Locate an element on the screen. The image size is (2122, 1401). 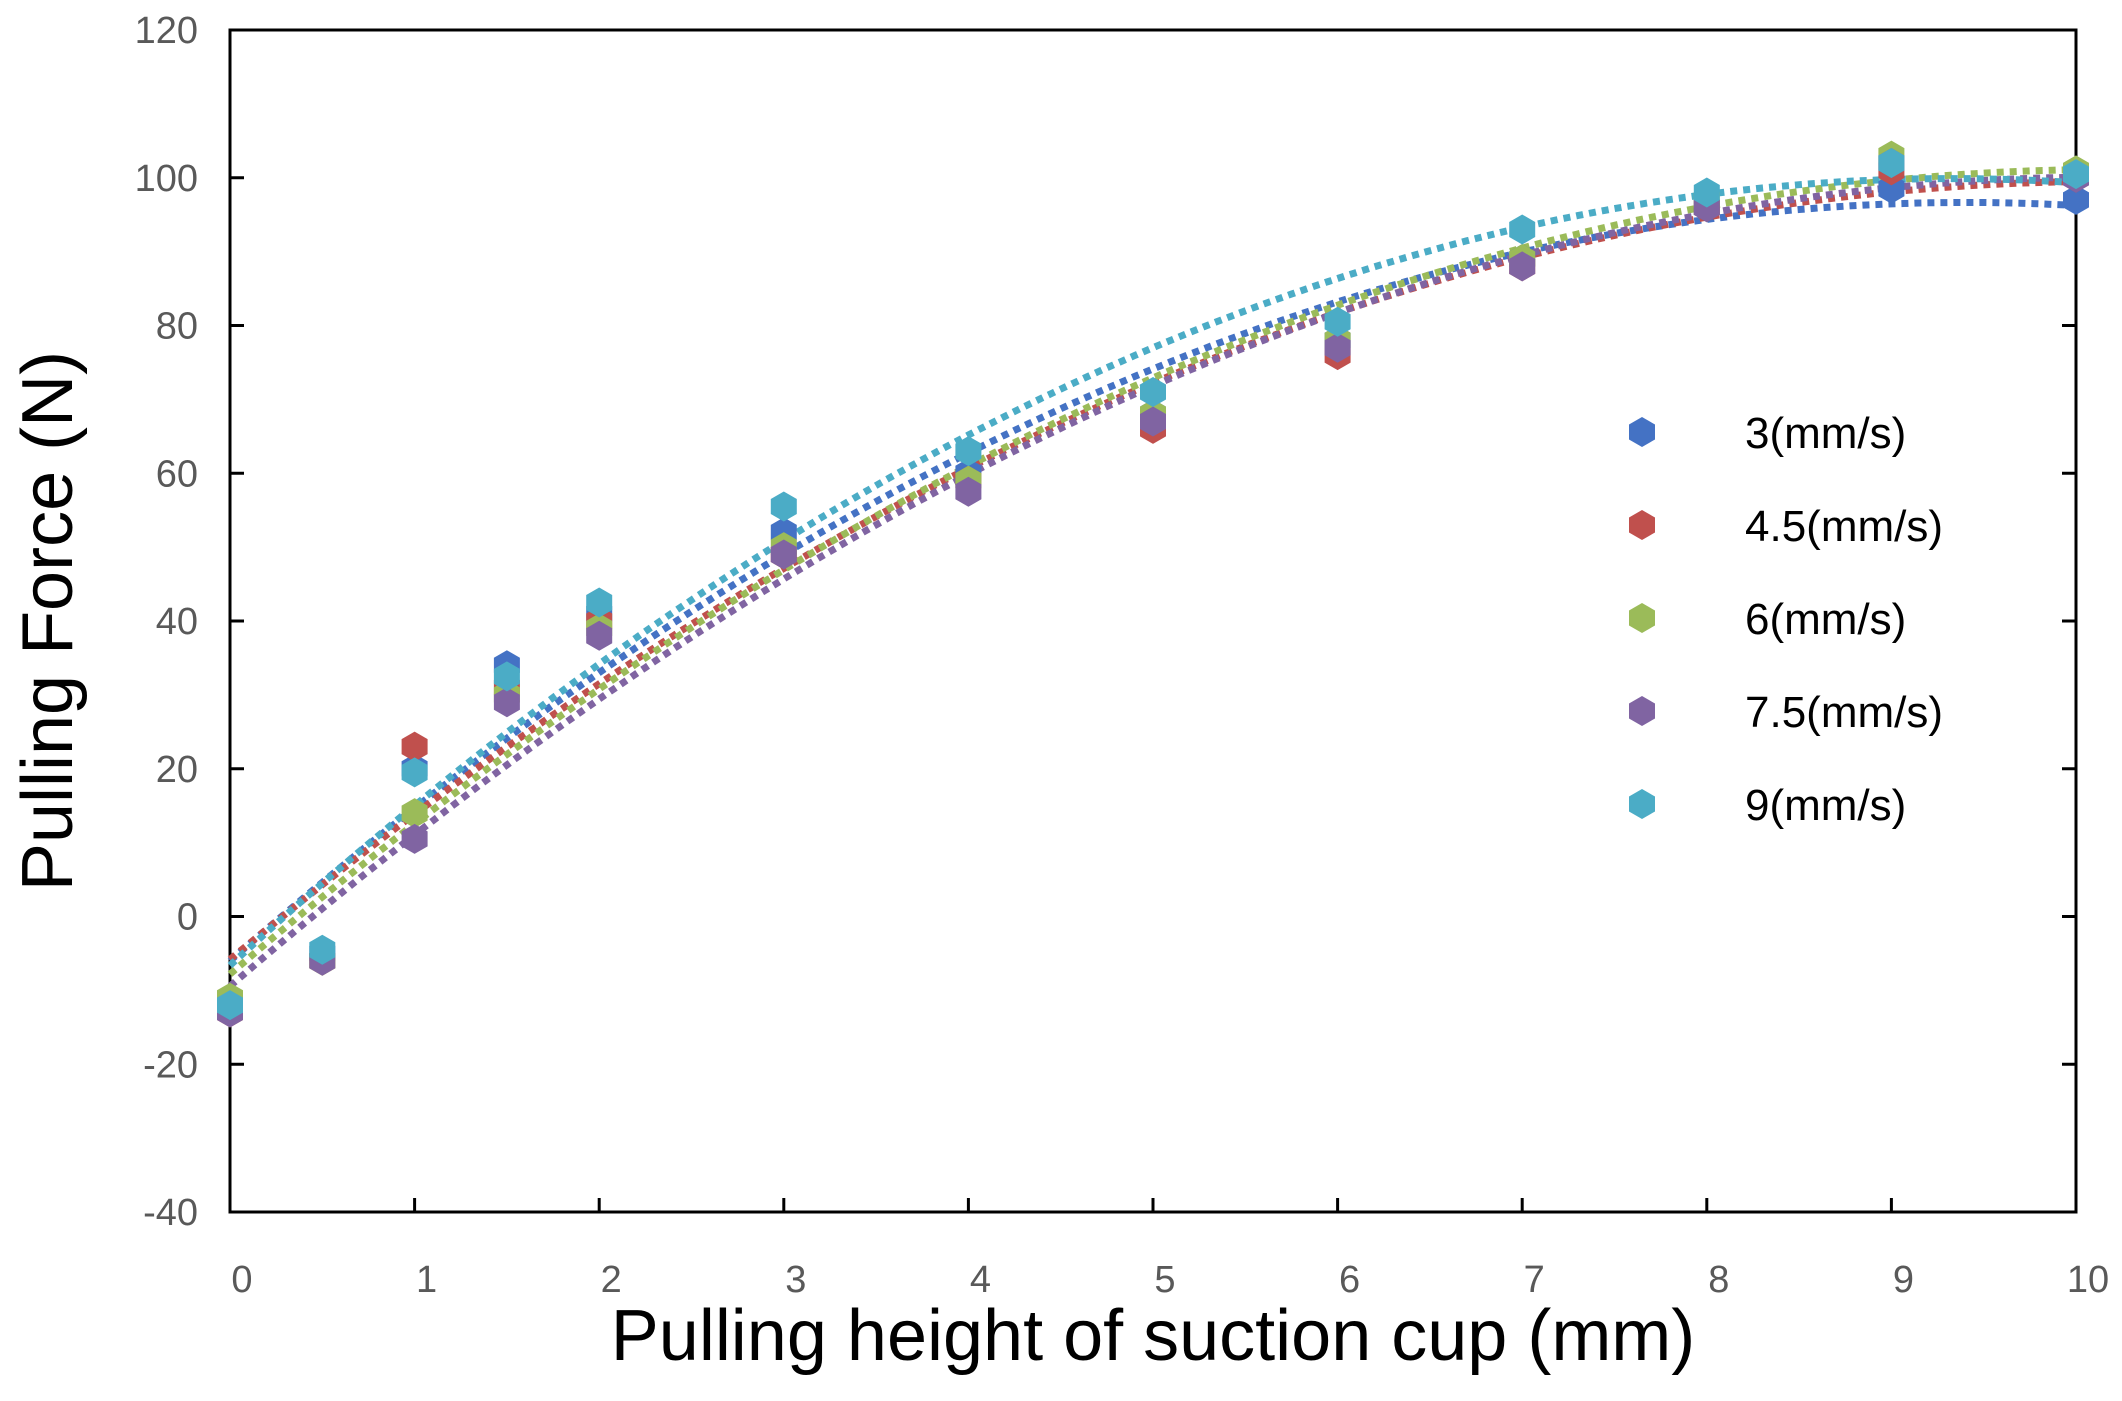
legend: 3(mm/s) 4.5(mm/s) 6(mm/s) 7.5(mm/s) 9(mm/s) is located at coordinates (1786, 619).